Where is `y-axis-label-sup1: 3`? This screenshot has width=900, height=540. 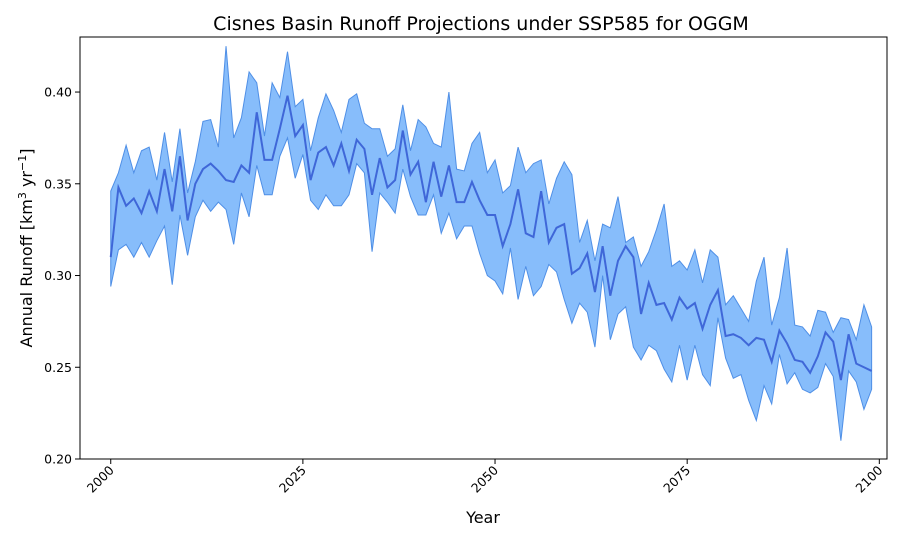
y-axis-label-sup1: 3 is located at coordinates (22, 195).